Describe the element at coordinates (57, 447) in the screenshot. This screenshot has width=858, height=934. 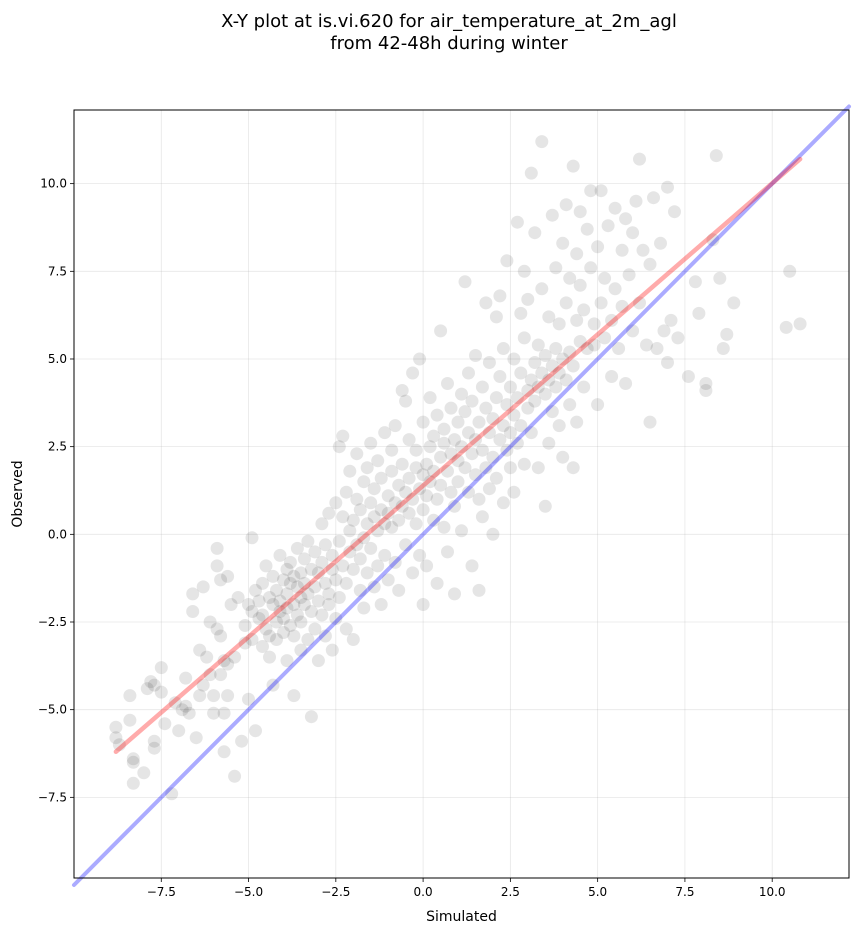
I see `y-tick-label: 2.5` at that location.